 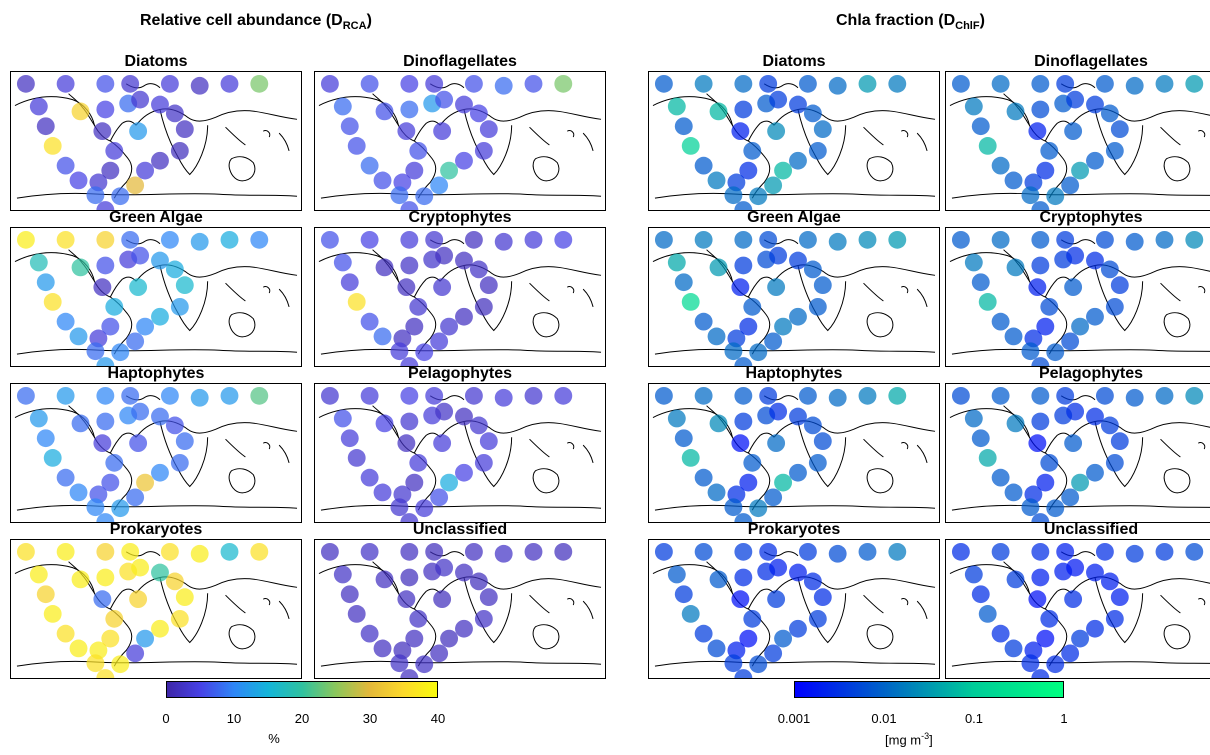 I want to click on right-map-panel-cryptophytes: Cryptophytes, so click(x=1077, y=288).